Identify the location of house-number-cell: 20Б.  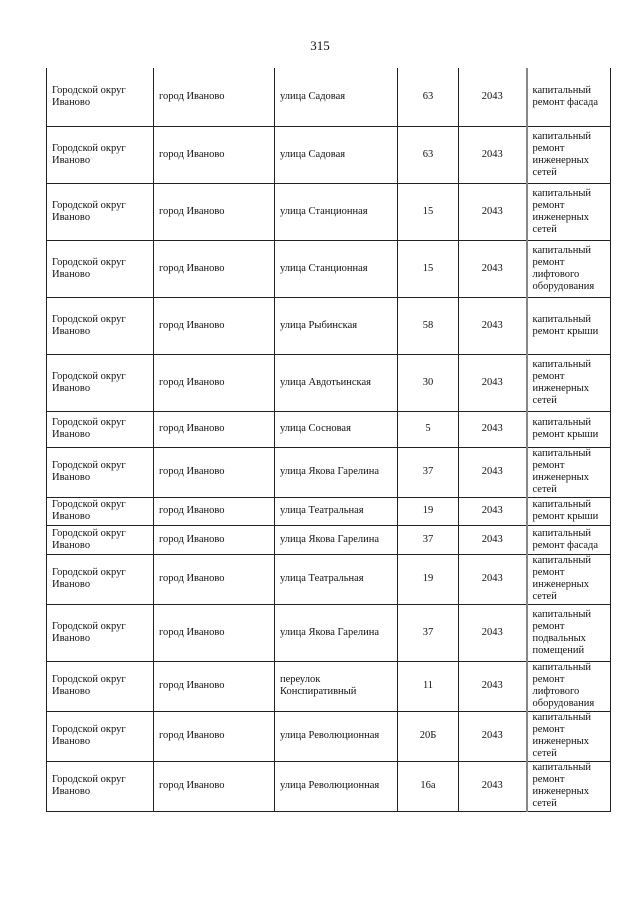
(428, 736).